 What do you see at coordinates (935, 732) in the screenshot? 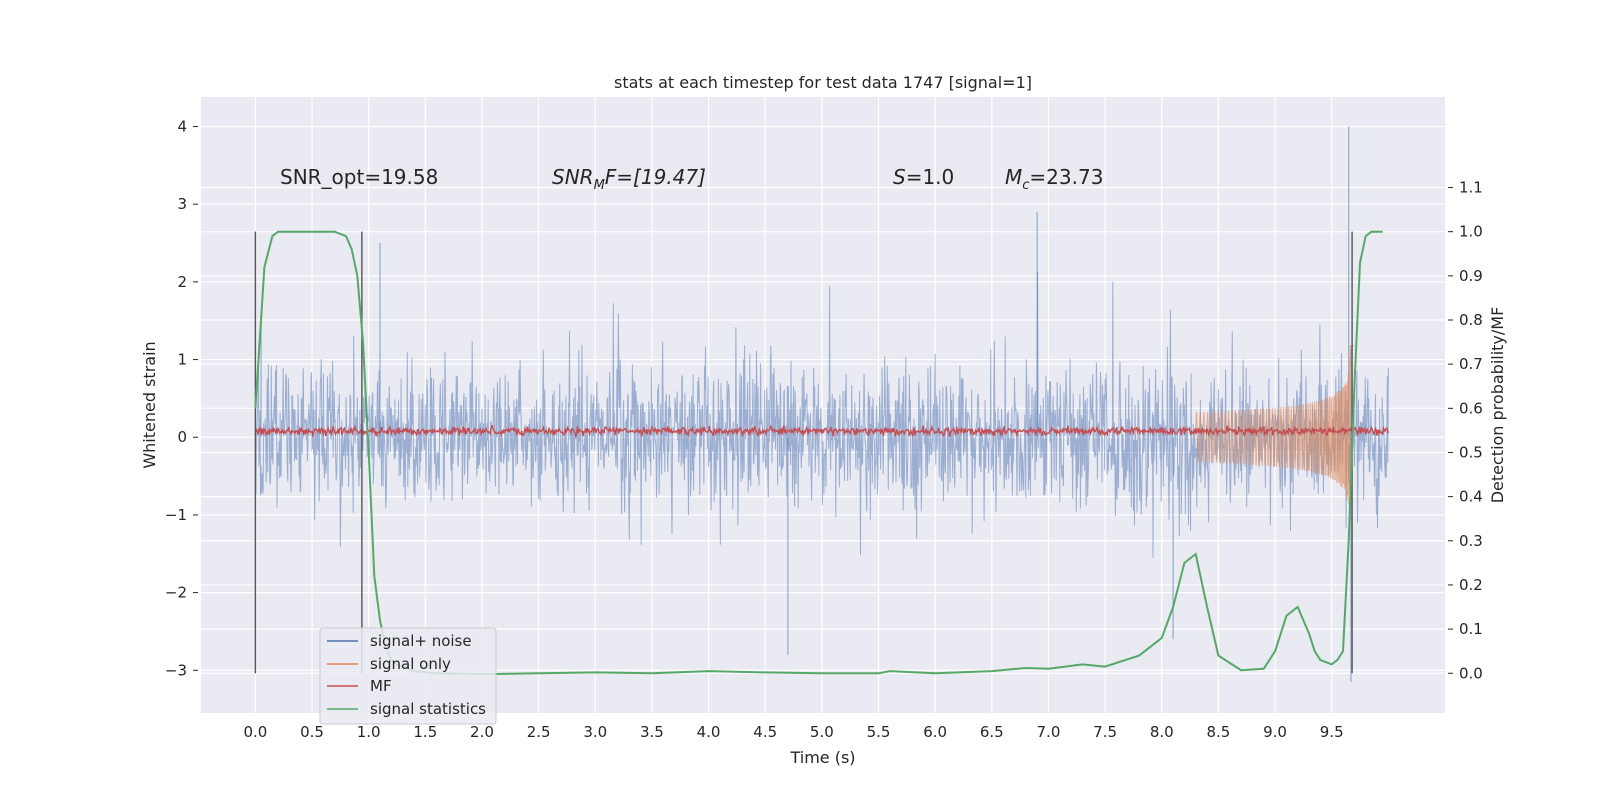
I see `x-tick-label: 6.0` at bounding box center [935, 732].